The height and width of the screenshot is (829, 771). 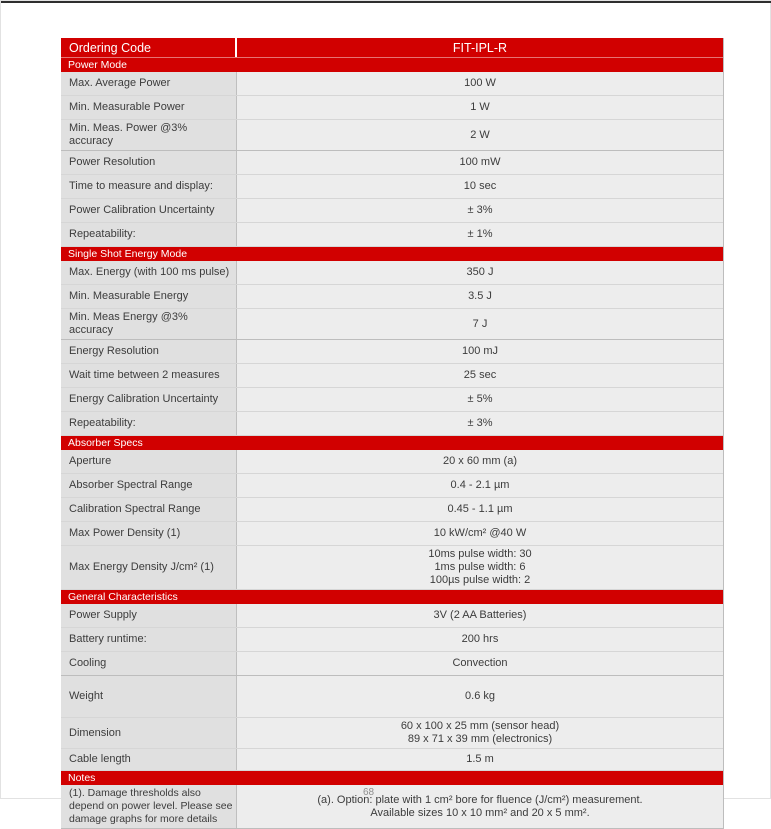 What do you see at coordinates (149, 533) in the screenshot?
I see `spec-label: Max Power Density (1)` at bounding box center [149, 533].